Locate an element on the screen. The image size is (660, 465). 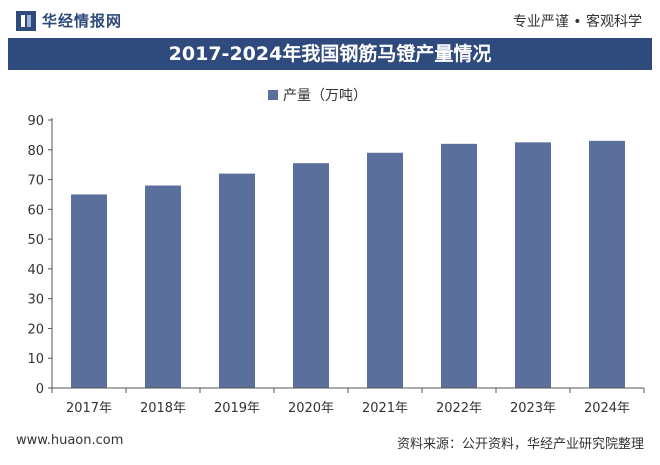
x-tick-label: 2020年 is located at coordinates (311, 408).